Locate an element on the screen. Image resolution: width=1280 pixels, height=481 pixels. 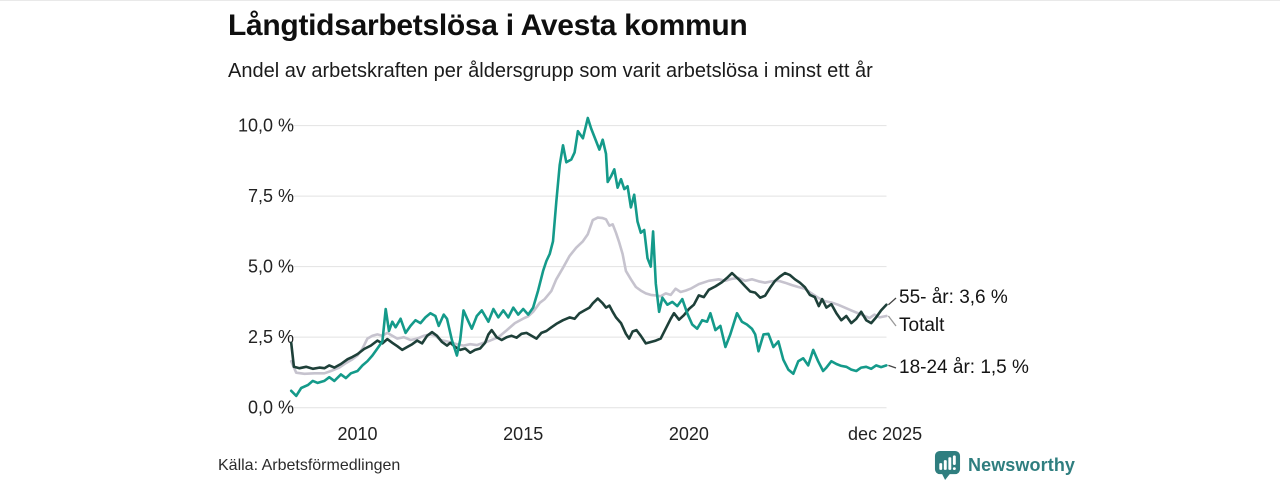
series-end-label-totalt: Totalt is located at coordinates (922, 325).